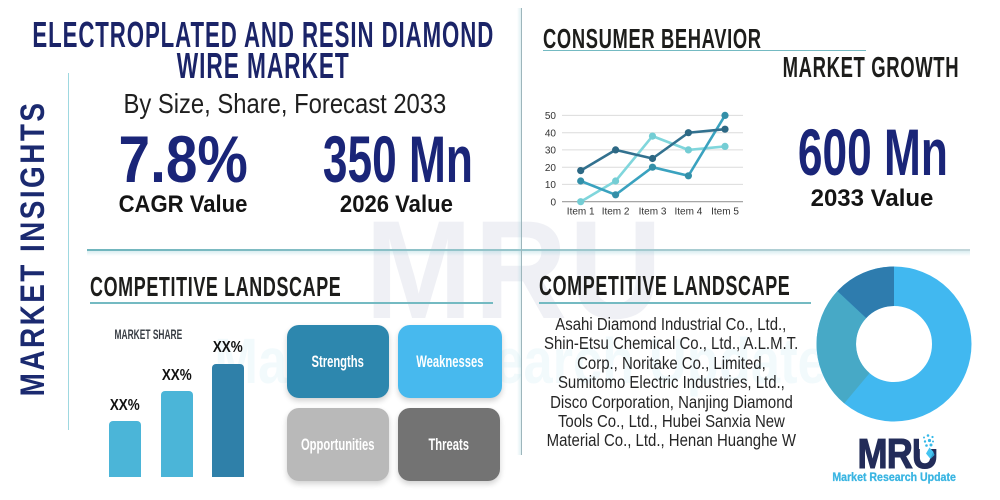  I want to click on svg-text: 0, so click(553, 202).